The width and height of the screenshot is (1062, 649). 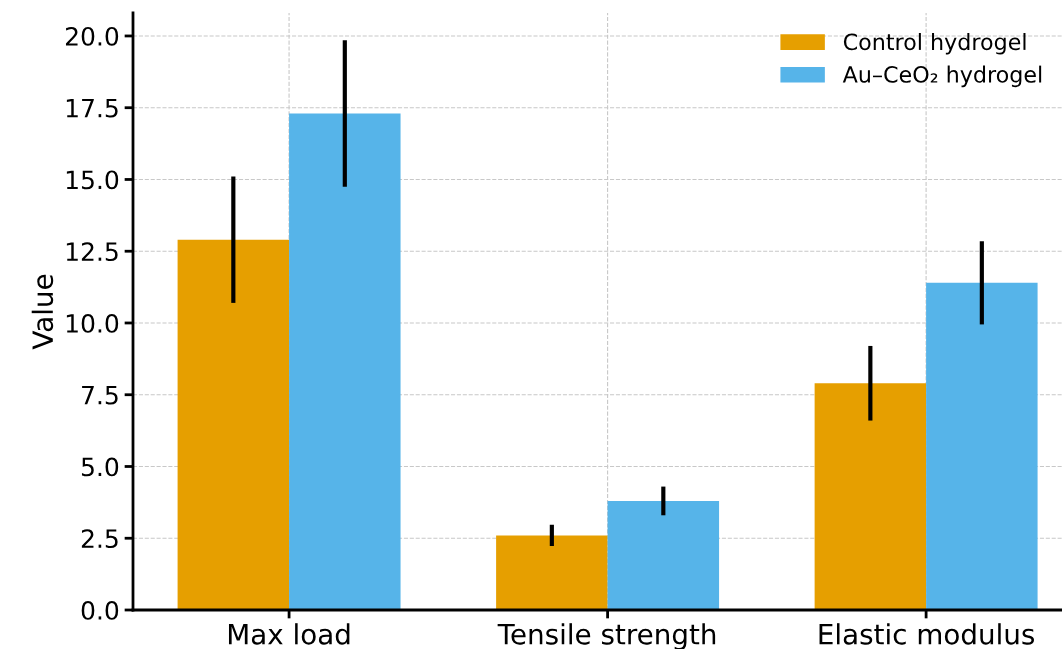 What do you see at coordinates (100, 467) in the screenshot?
I see `y-tick-label: 5.0` at bounding box center [100, 467].